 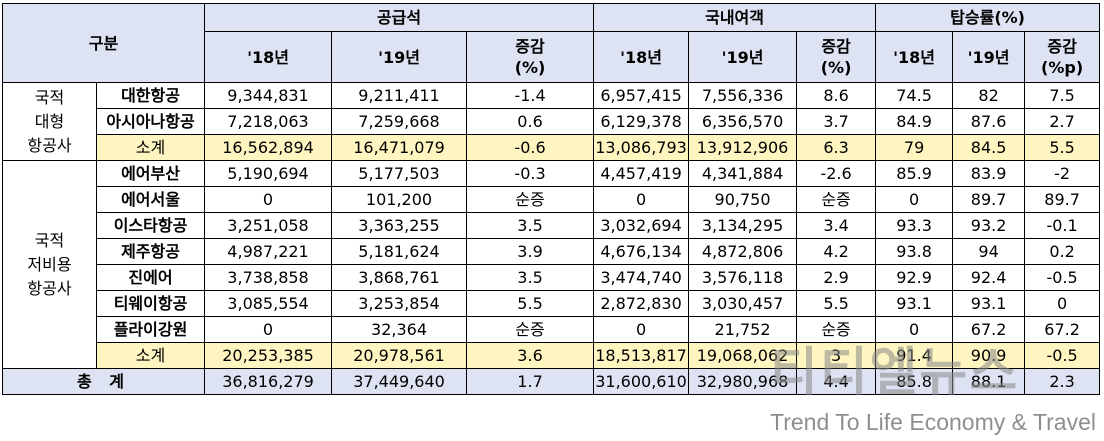 I want to click on table-cell: 3,032,694, so click(x=641, y=225).